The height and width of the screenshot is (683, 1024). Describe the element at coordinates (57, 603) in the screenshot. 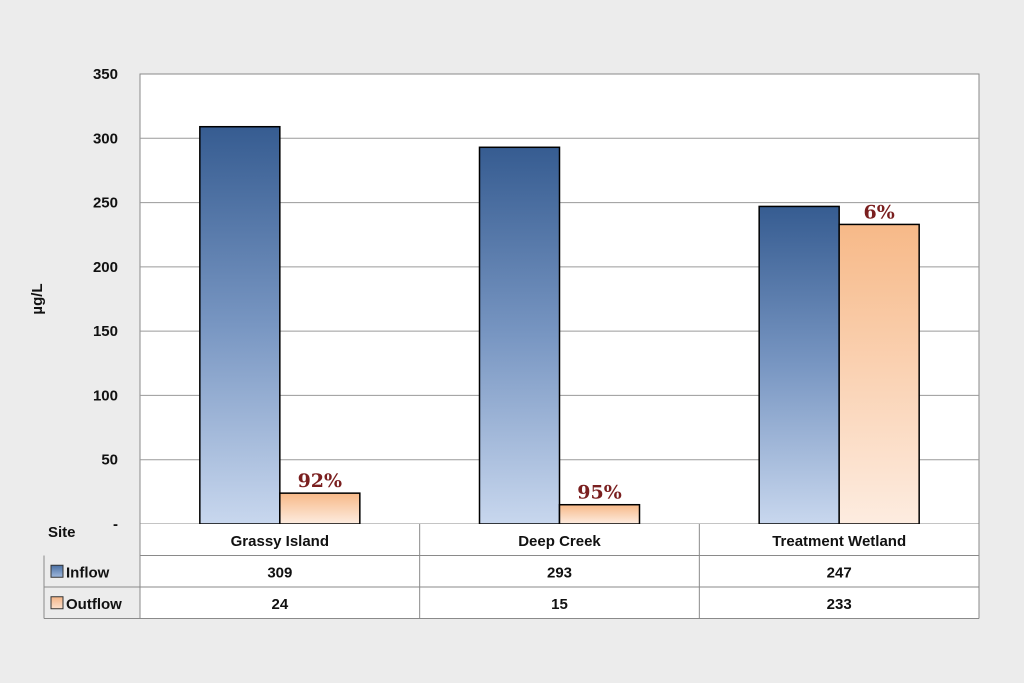

I see `legend-key-outflow` at that location.